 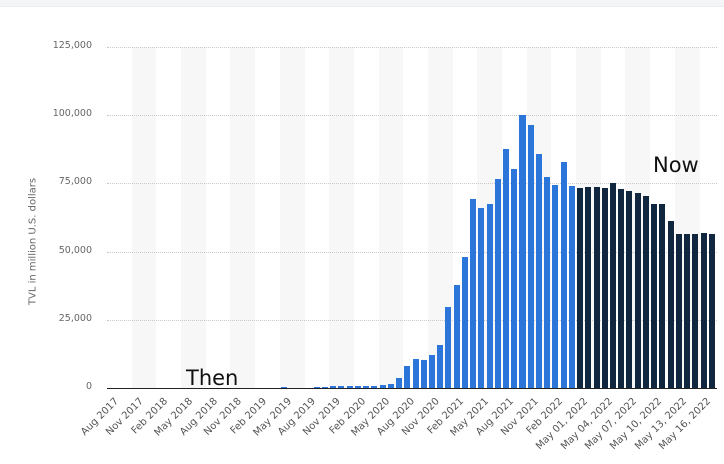 What do you see at coordinates (75, 250) in the screenshot?
I see `y-tick-label: 50,000` at bounding box center [75, 250].